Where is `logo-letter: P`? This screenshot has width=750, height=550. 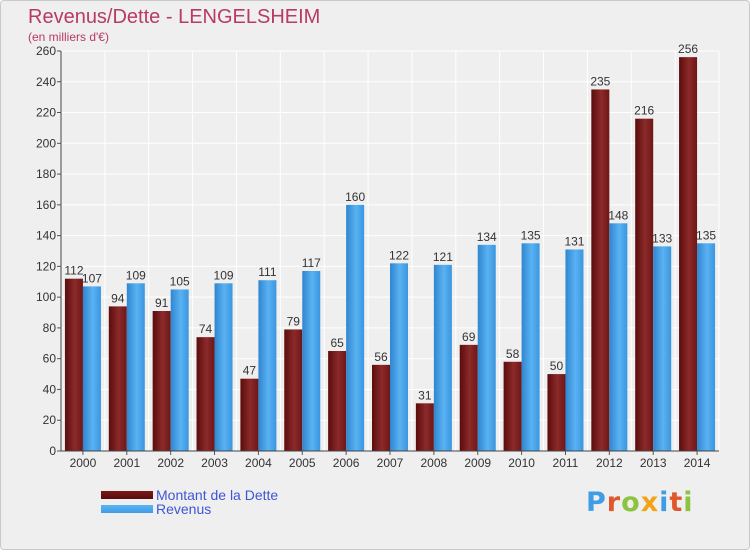
logo-letter: P is located at coordinates (596, 502).